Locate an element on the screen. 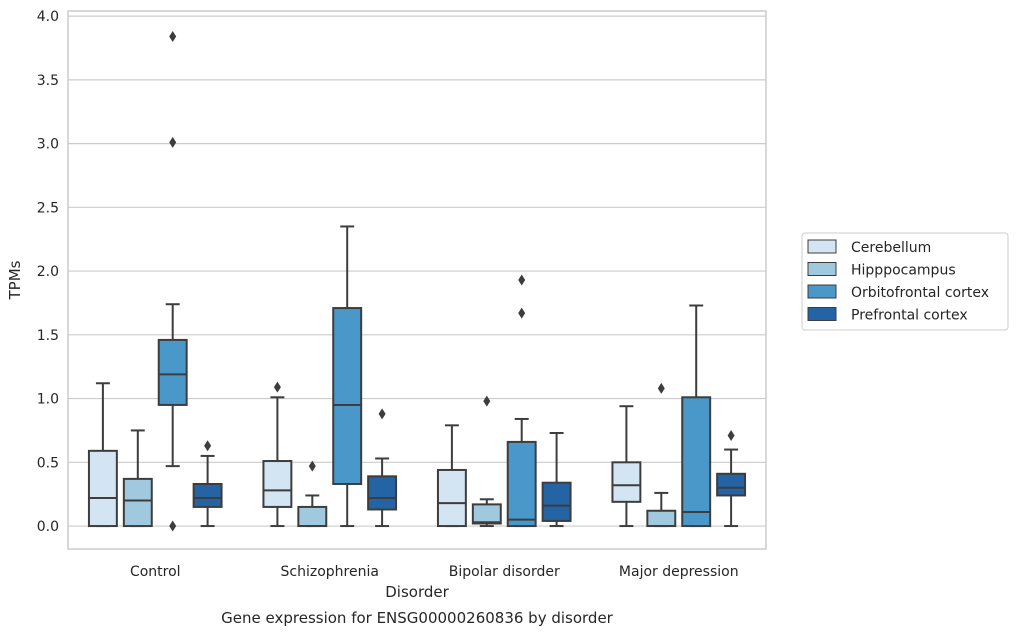  legend-label: Hipppocampus is located at coordinates (903, 271).